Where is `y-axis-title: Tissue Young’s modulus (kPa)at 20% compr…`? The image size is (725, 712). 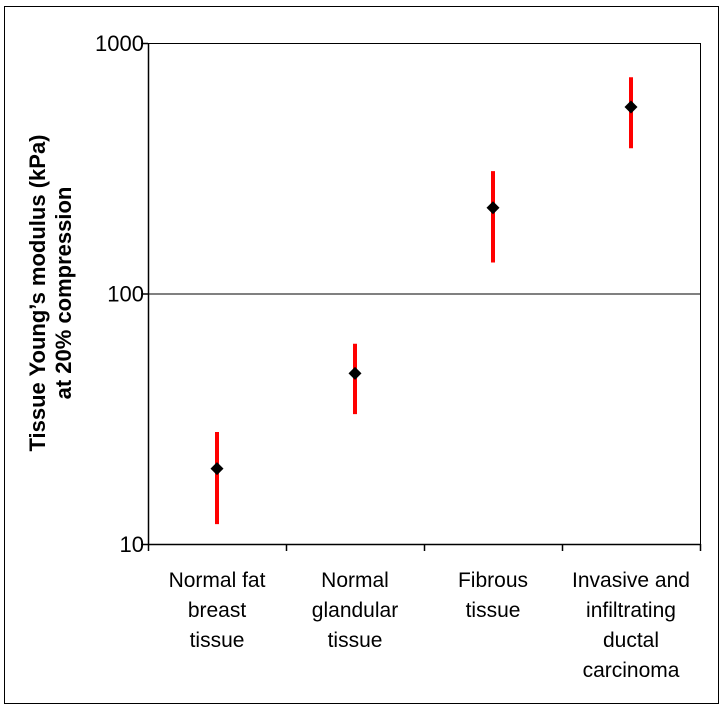 y-axis-title: Tissue Young’s modulus (kPa)at 20% compr… is located at coordinates (50, 292).